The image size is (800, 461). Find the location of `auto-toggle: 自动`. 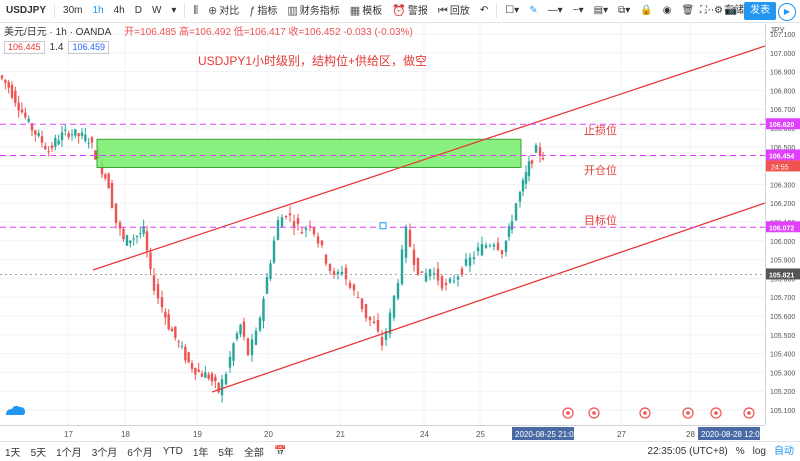

auto-toggle: 自动 is located at coordinates (784, 451).